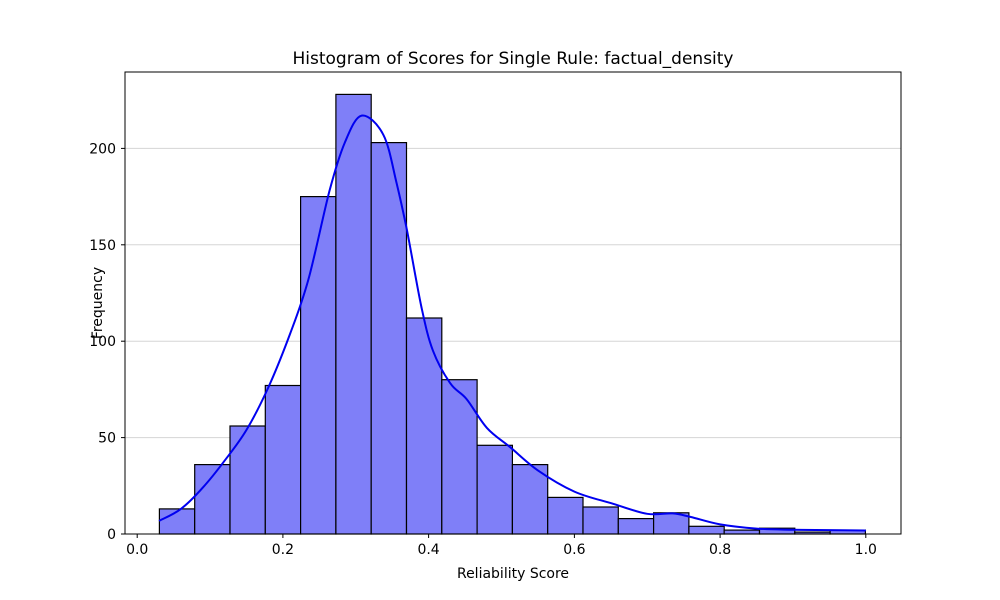 Image resolution: width=1000 pixels, height=600 pixels. Describe the element at coordinates (107, 439) in the screenshot. I see `y-tick-label: 50` at that location.